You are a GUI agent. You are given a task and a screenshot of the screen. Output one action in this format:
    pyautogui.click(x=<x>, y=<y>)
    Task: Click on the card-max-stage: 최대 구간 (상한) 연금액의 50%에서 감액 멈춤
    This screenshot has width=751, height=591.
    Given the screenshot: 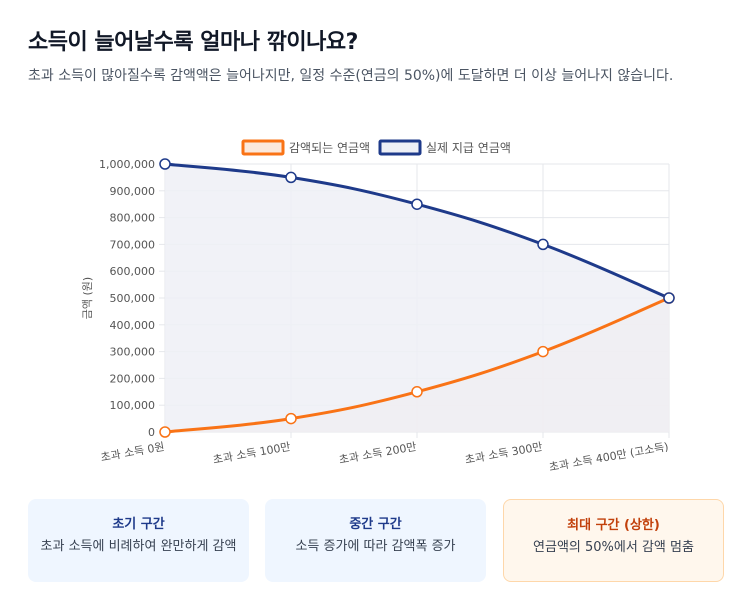 What is the action you would take?
    pyautogui.click(x=613, y=540)
    